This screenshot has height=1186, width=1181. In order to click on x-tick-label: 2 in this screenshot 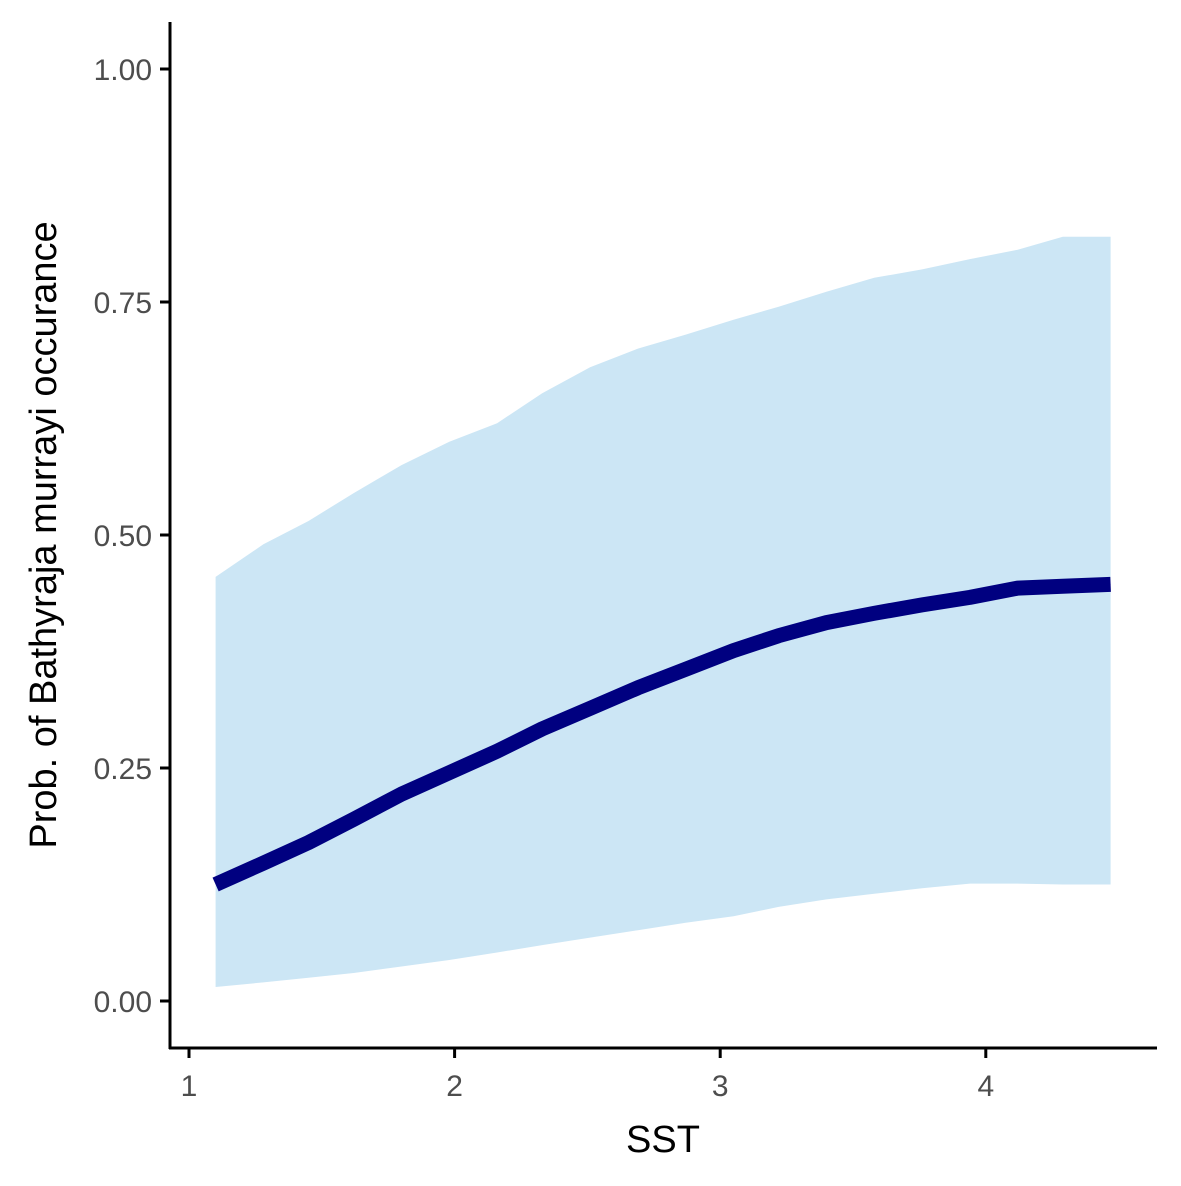, I will do `click(454, 1086)`.